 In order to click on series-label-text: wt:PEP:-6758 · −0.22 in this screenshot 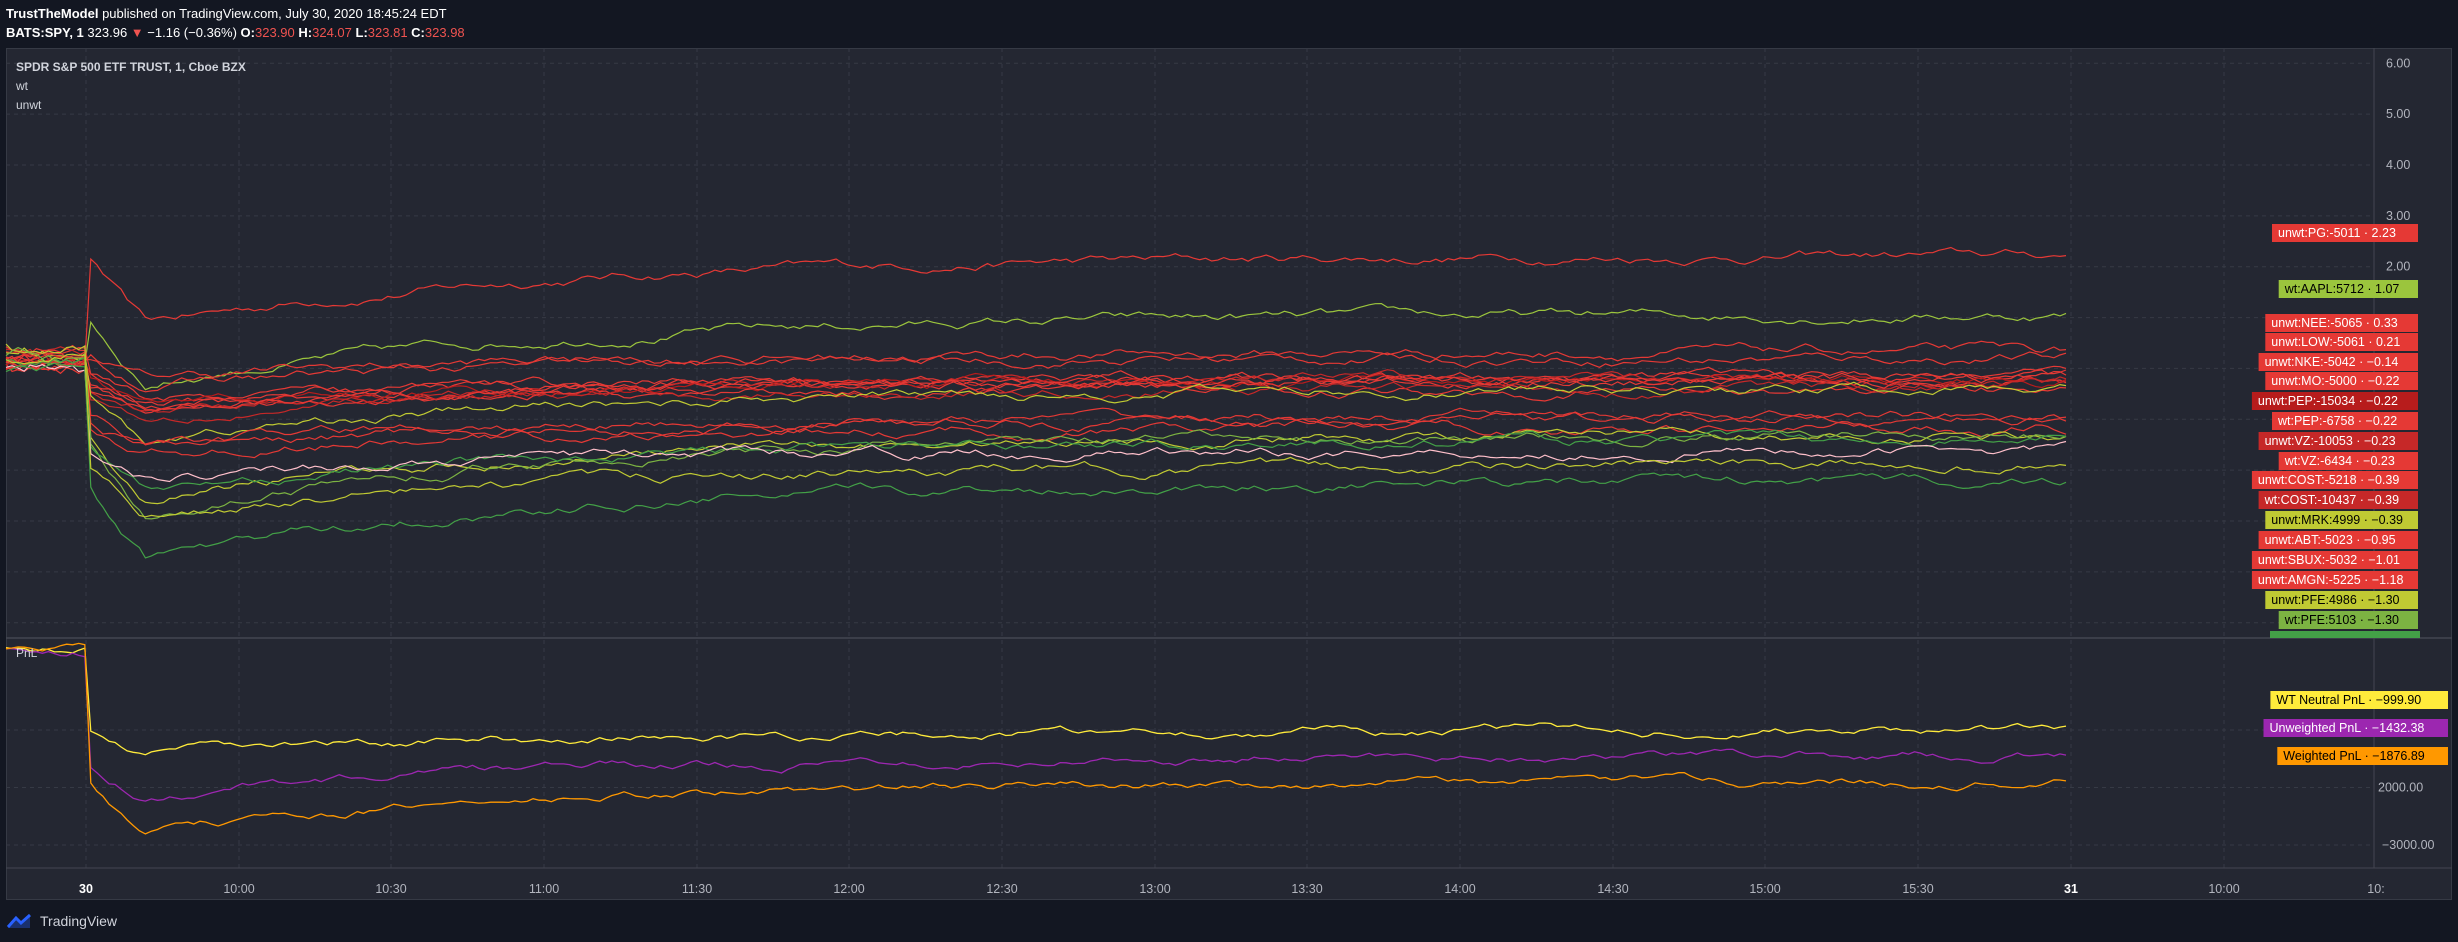, I will do `click(2337, 421)`.